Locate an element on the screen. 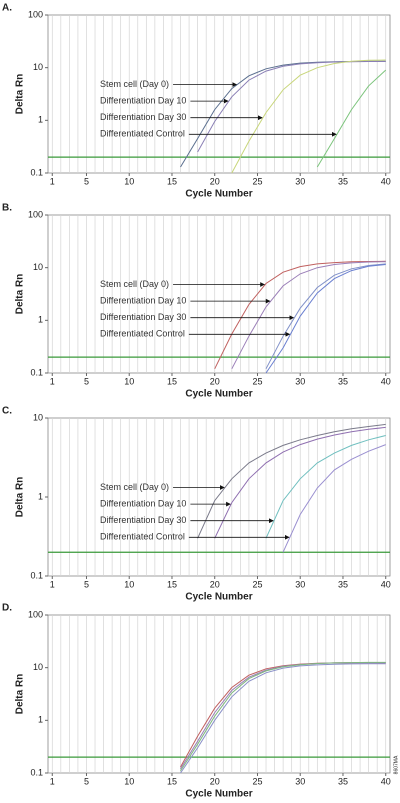 Image resolution: width=400 pixels, height=803 pixels. figure-id: 8607MA is located at coordinates (396, 764).